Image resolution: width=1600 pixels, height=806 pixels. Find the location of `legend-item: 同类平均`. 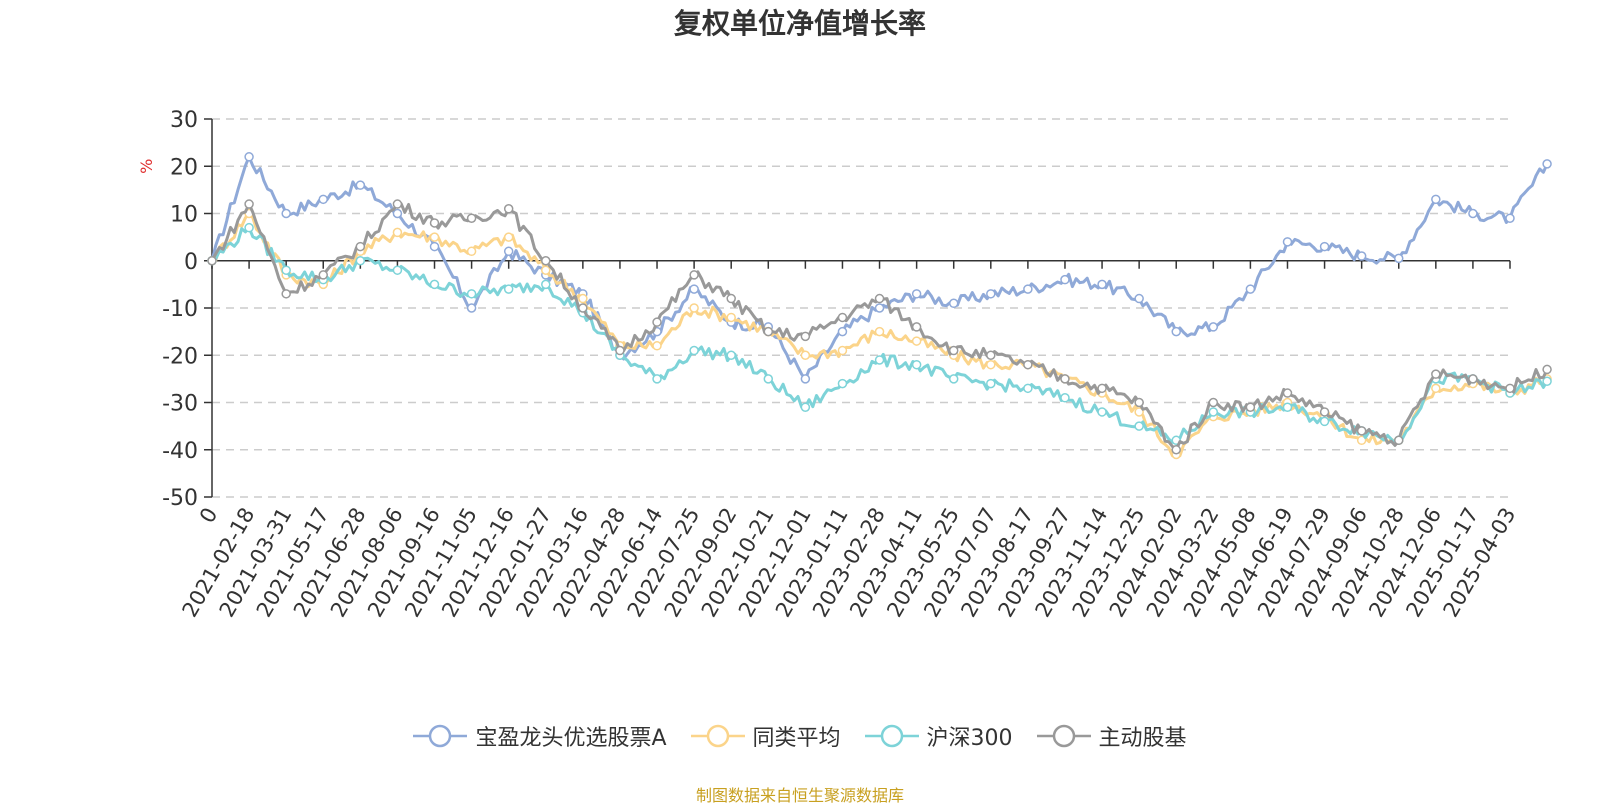

legend-item: 同类平均 is located at coordinates (765, 736).